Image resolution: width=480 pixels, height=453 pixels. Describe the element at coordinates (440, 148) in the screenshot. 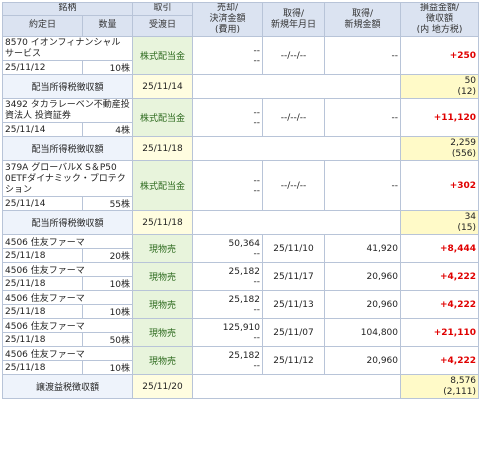

I see `tax-amount: 2,259 (556)` at that location.